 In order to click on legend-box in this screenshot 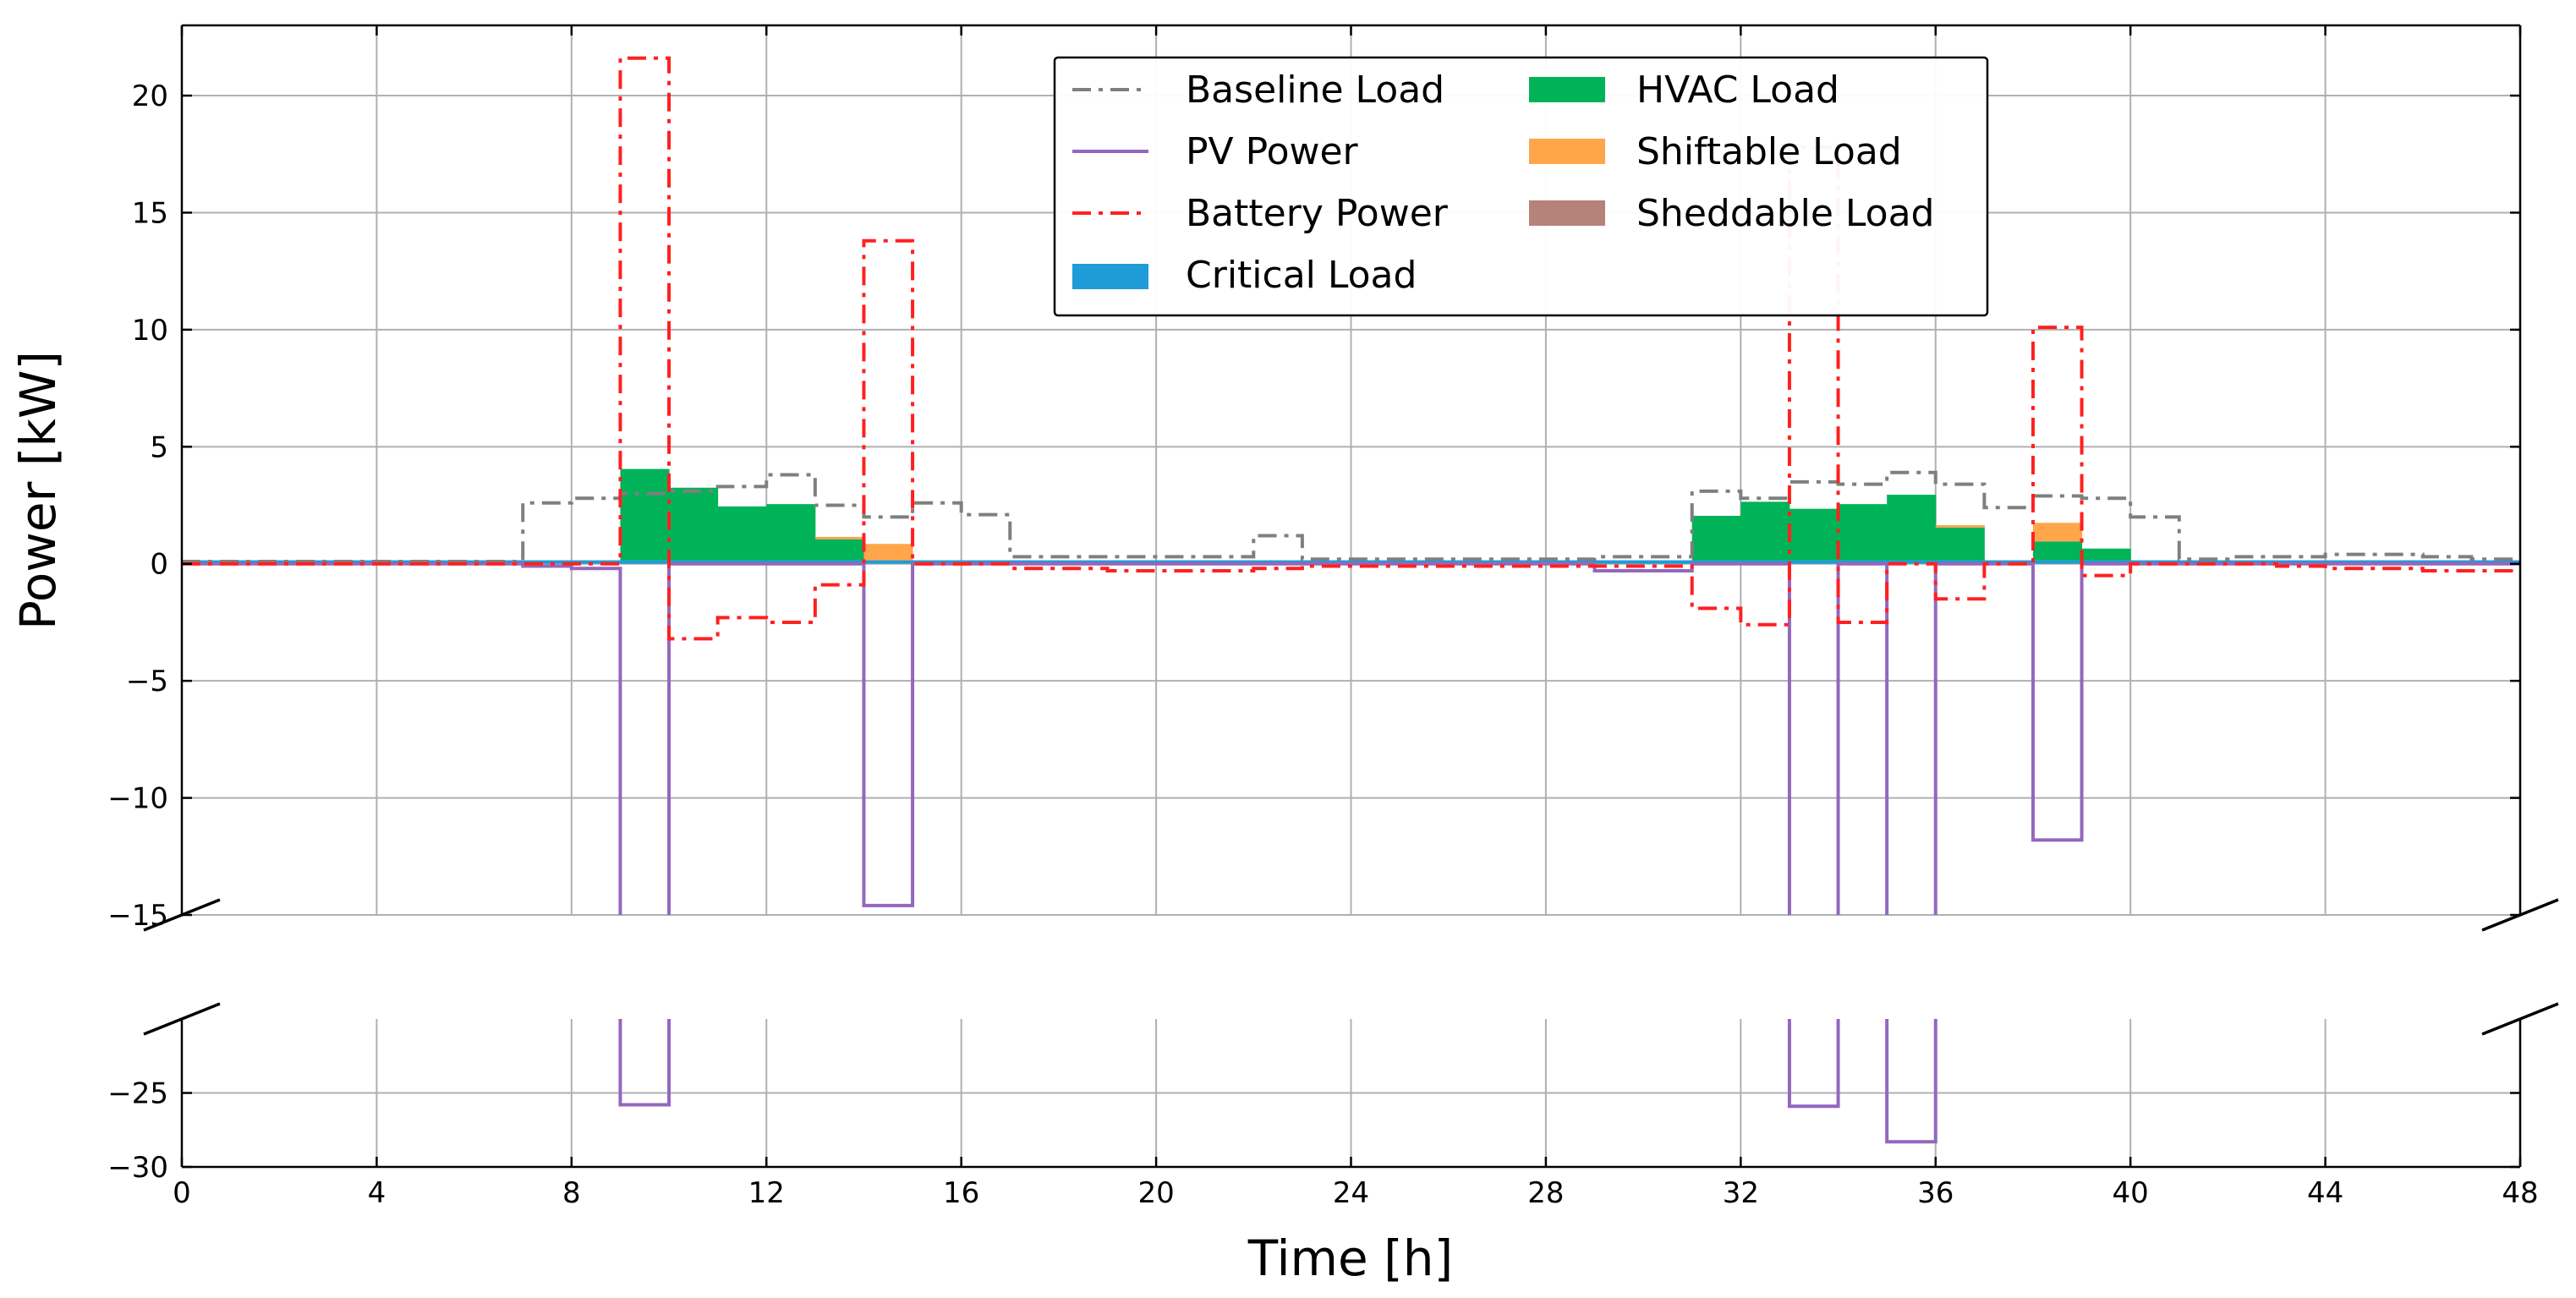, I will do `click(1521, 186)`.